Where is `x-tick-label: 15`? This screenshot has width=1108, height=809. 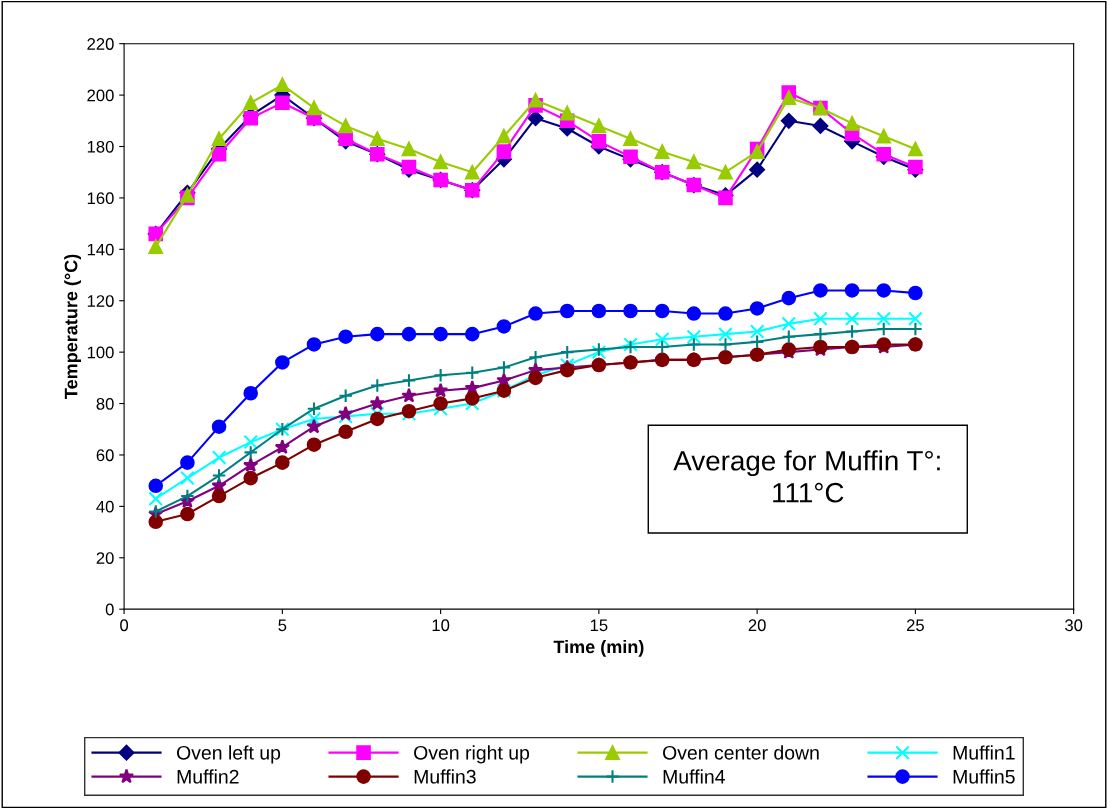
x-tick-label: 15 is located at coordinates (599, 625).